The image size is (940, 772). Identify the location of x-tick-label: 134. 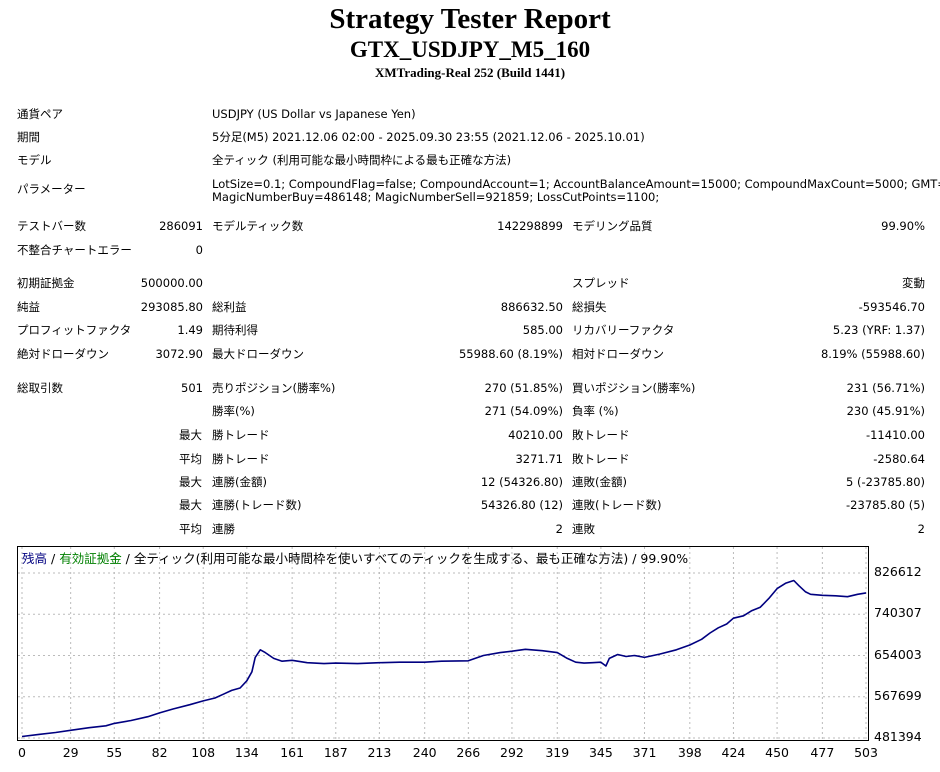
(246, 752).